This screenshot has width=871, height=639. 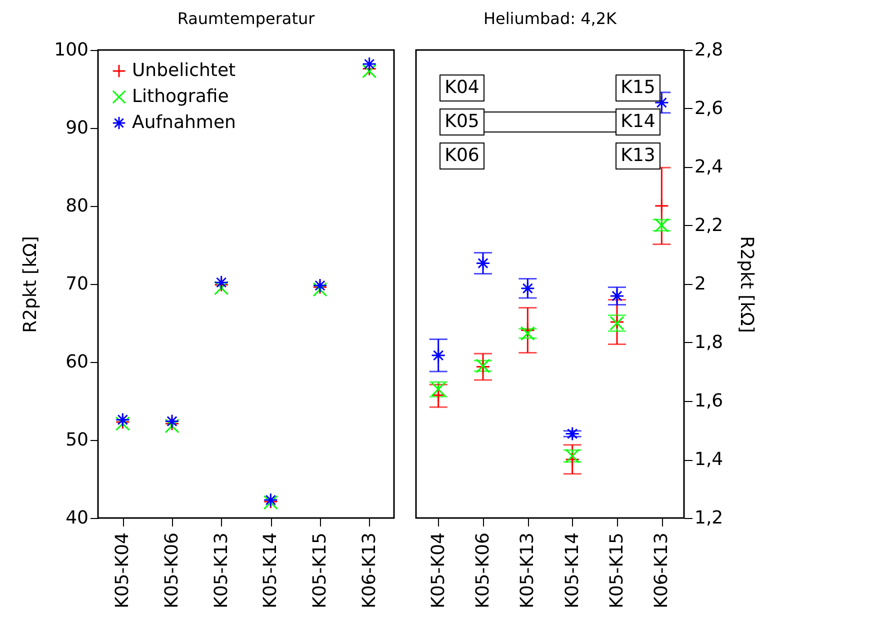 I want to click on annotation: K13, so click(x=638, y=155).